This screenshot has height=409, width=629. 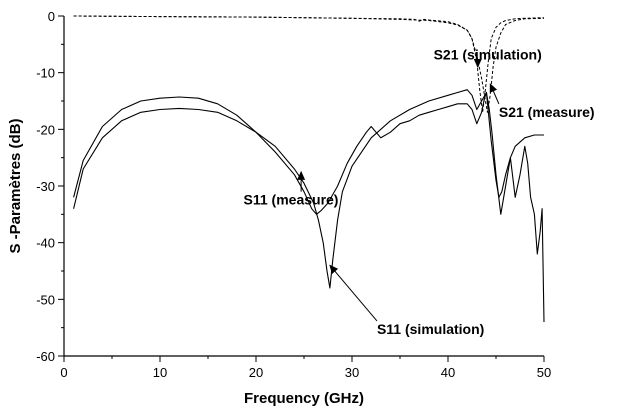 What do you see at coordinates (305, 368) in the screenshot?
I see `x-axis-ticks: 0 10 20 30 40 50` at bounding box center [305, 368].